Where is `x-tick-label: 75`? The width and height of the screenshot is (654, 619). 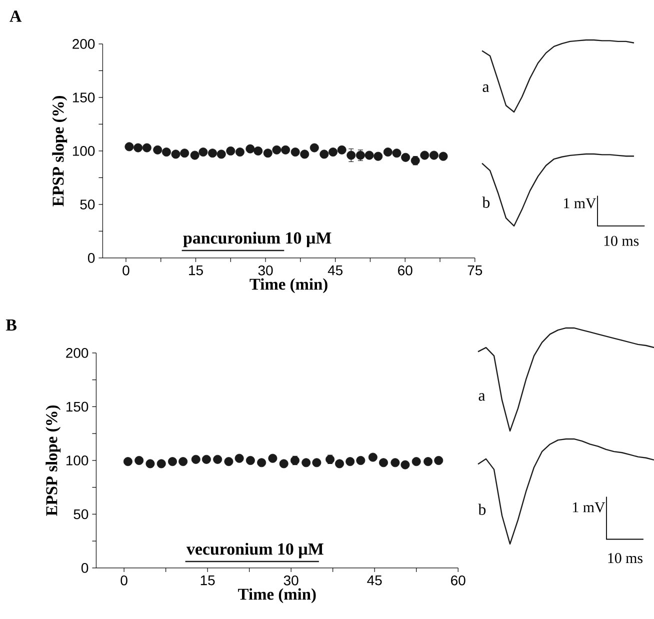 x-tick-label: 75 is located at coordinates (475, 271).